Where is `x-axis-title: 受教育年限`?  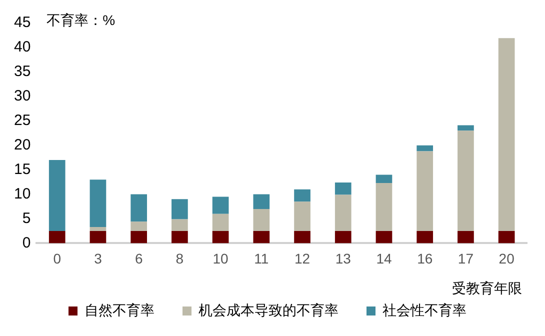
x-axis-title: 受教育年限 is located at coordinates (487, 288).